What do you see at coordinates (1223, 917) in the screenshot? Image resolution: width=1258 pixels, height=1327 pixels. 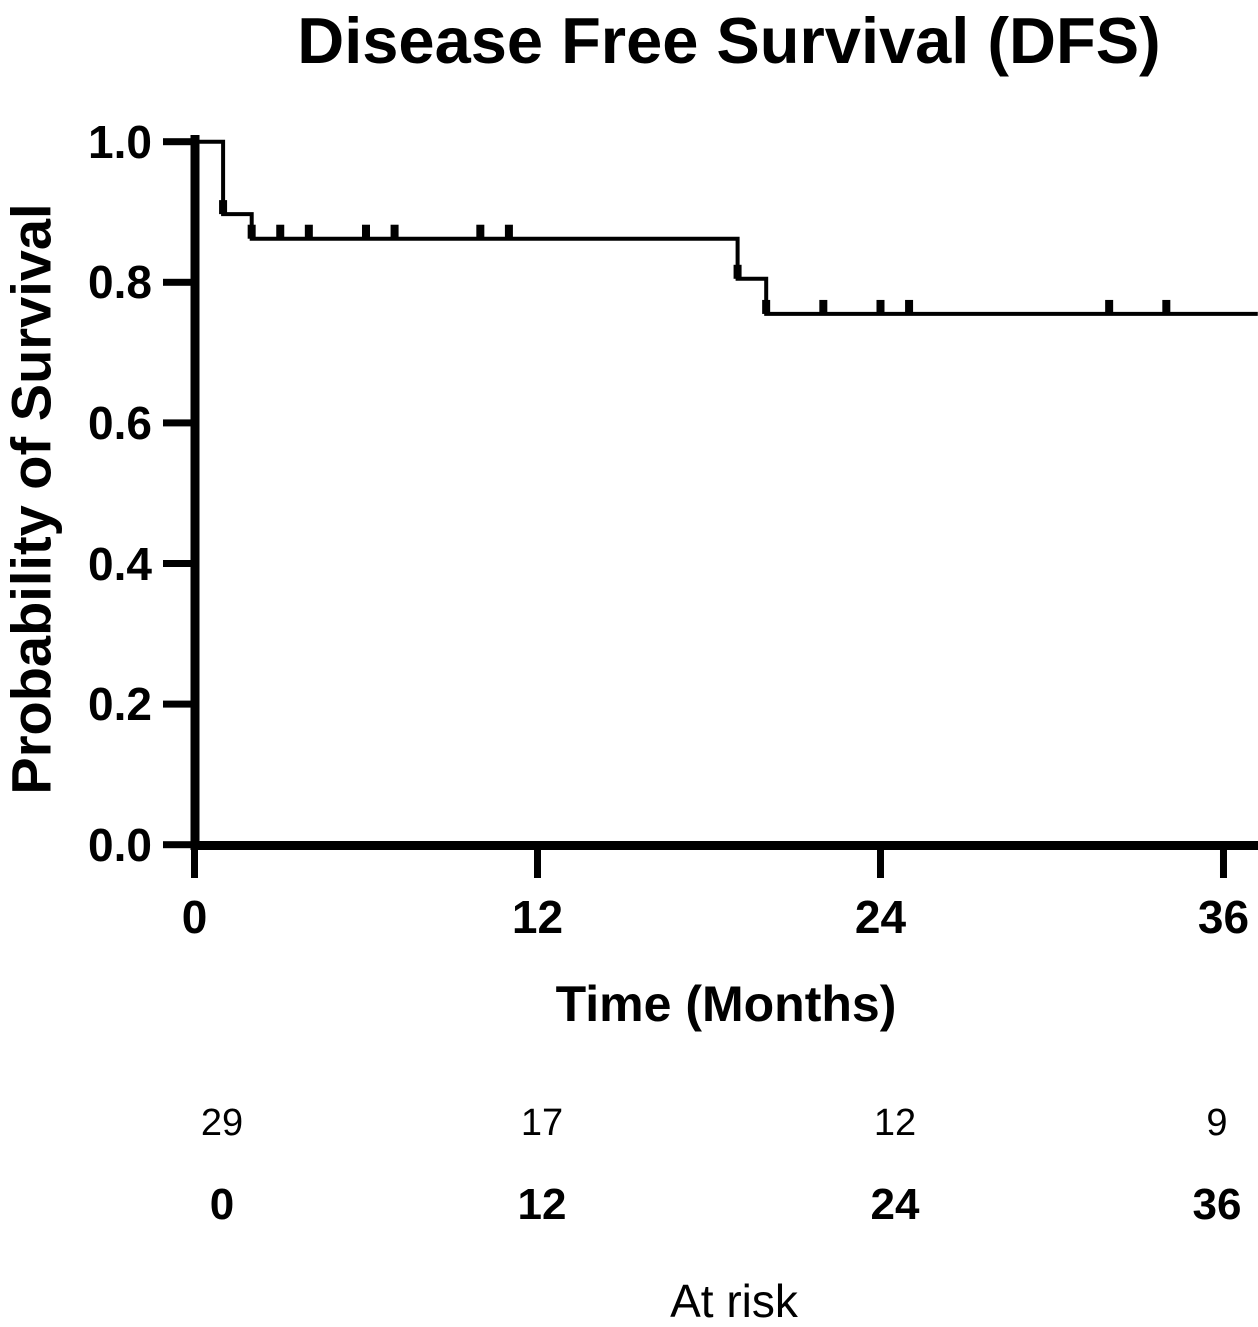 I see `x-axis-tick-label: 36` at bounding box center [1223, 917].